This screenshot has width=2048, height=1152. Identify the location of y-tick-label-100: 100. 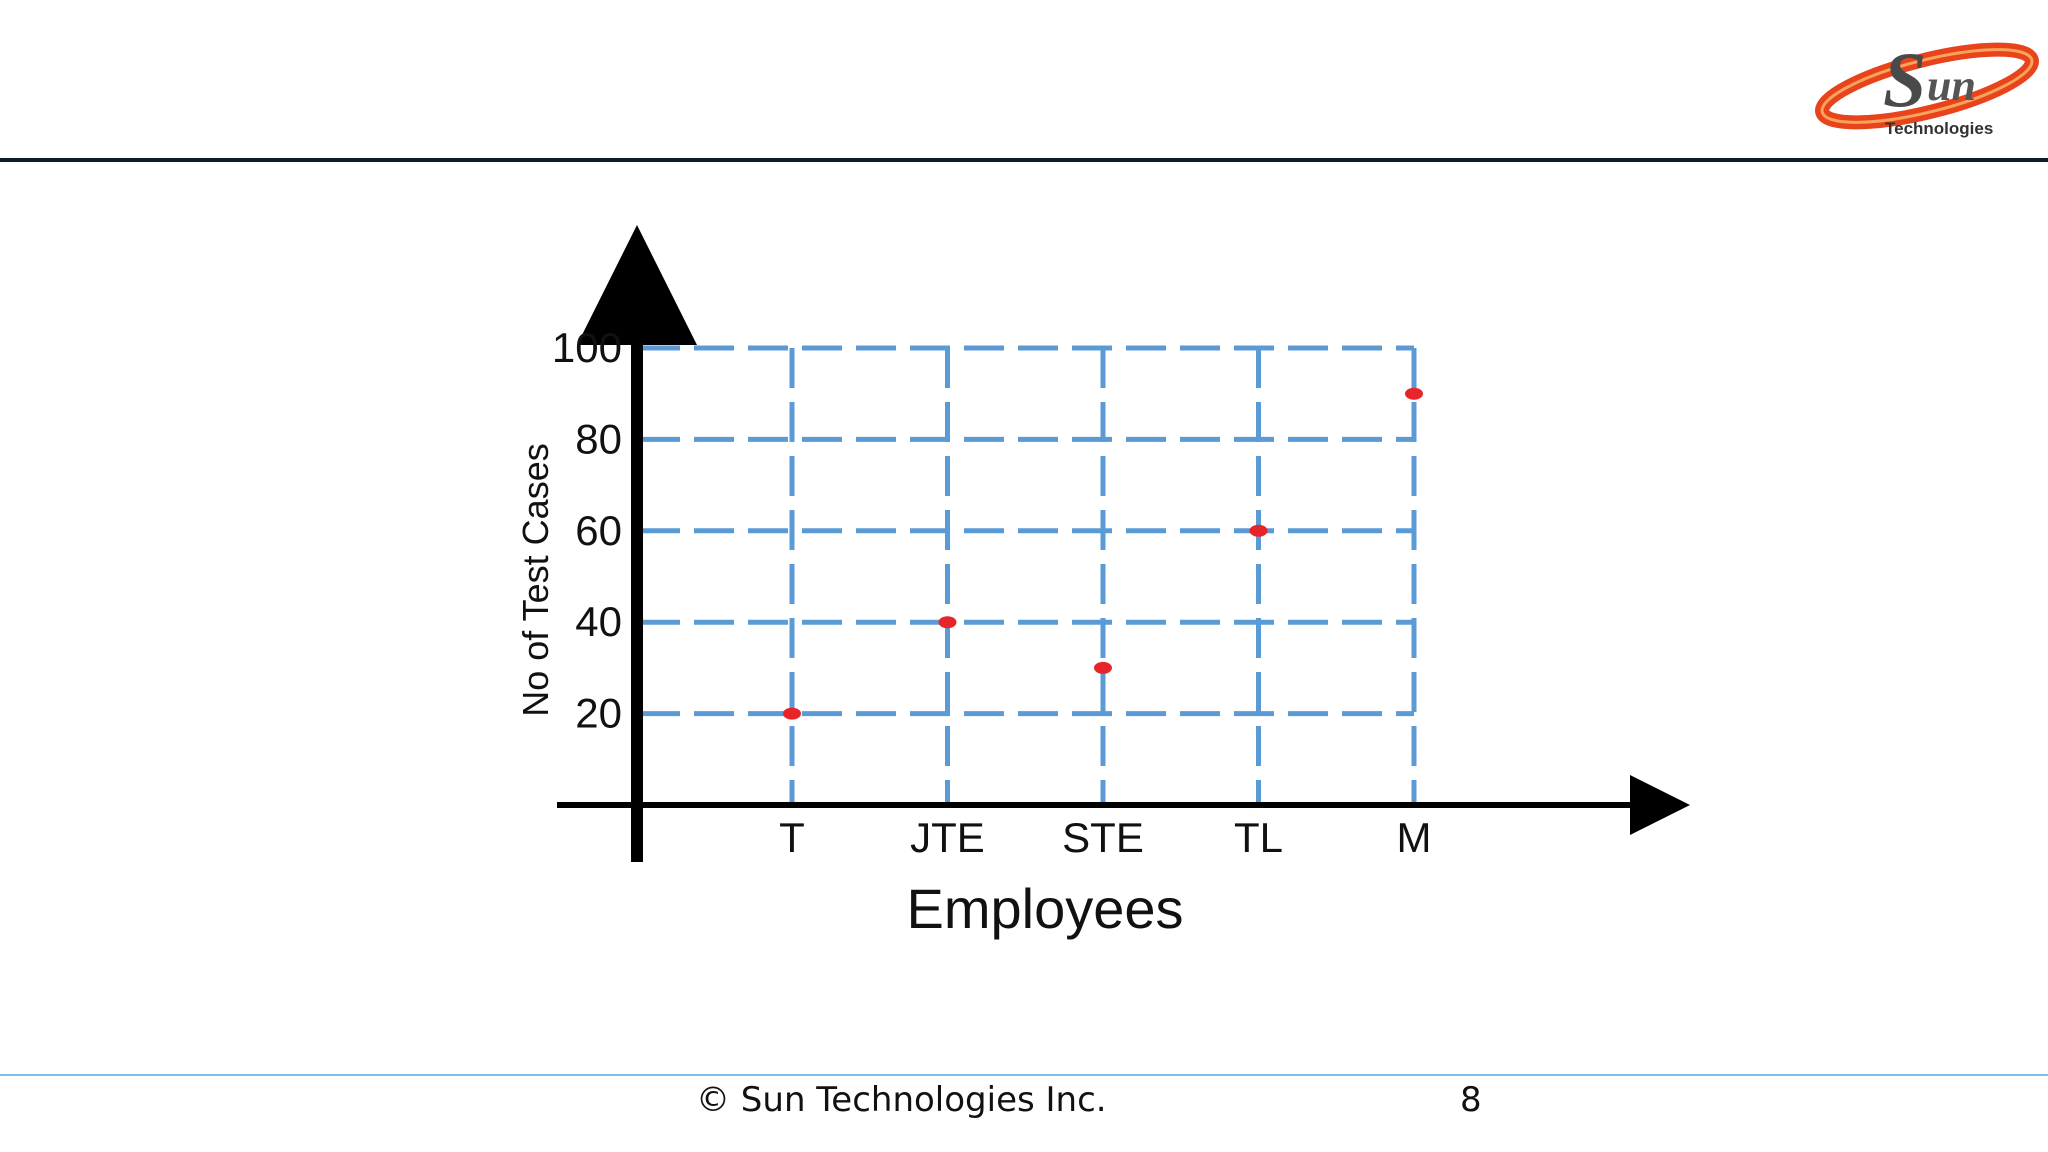
(587, 347).